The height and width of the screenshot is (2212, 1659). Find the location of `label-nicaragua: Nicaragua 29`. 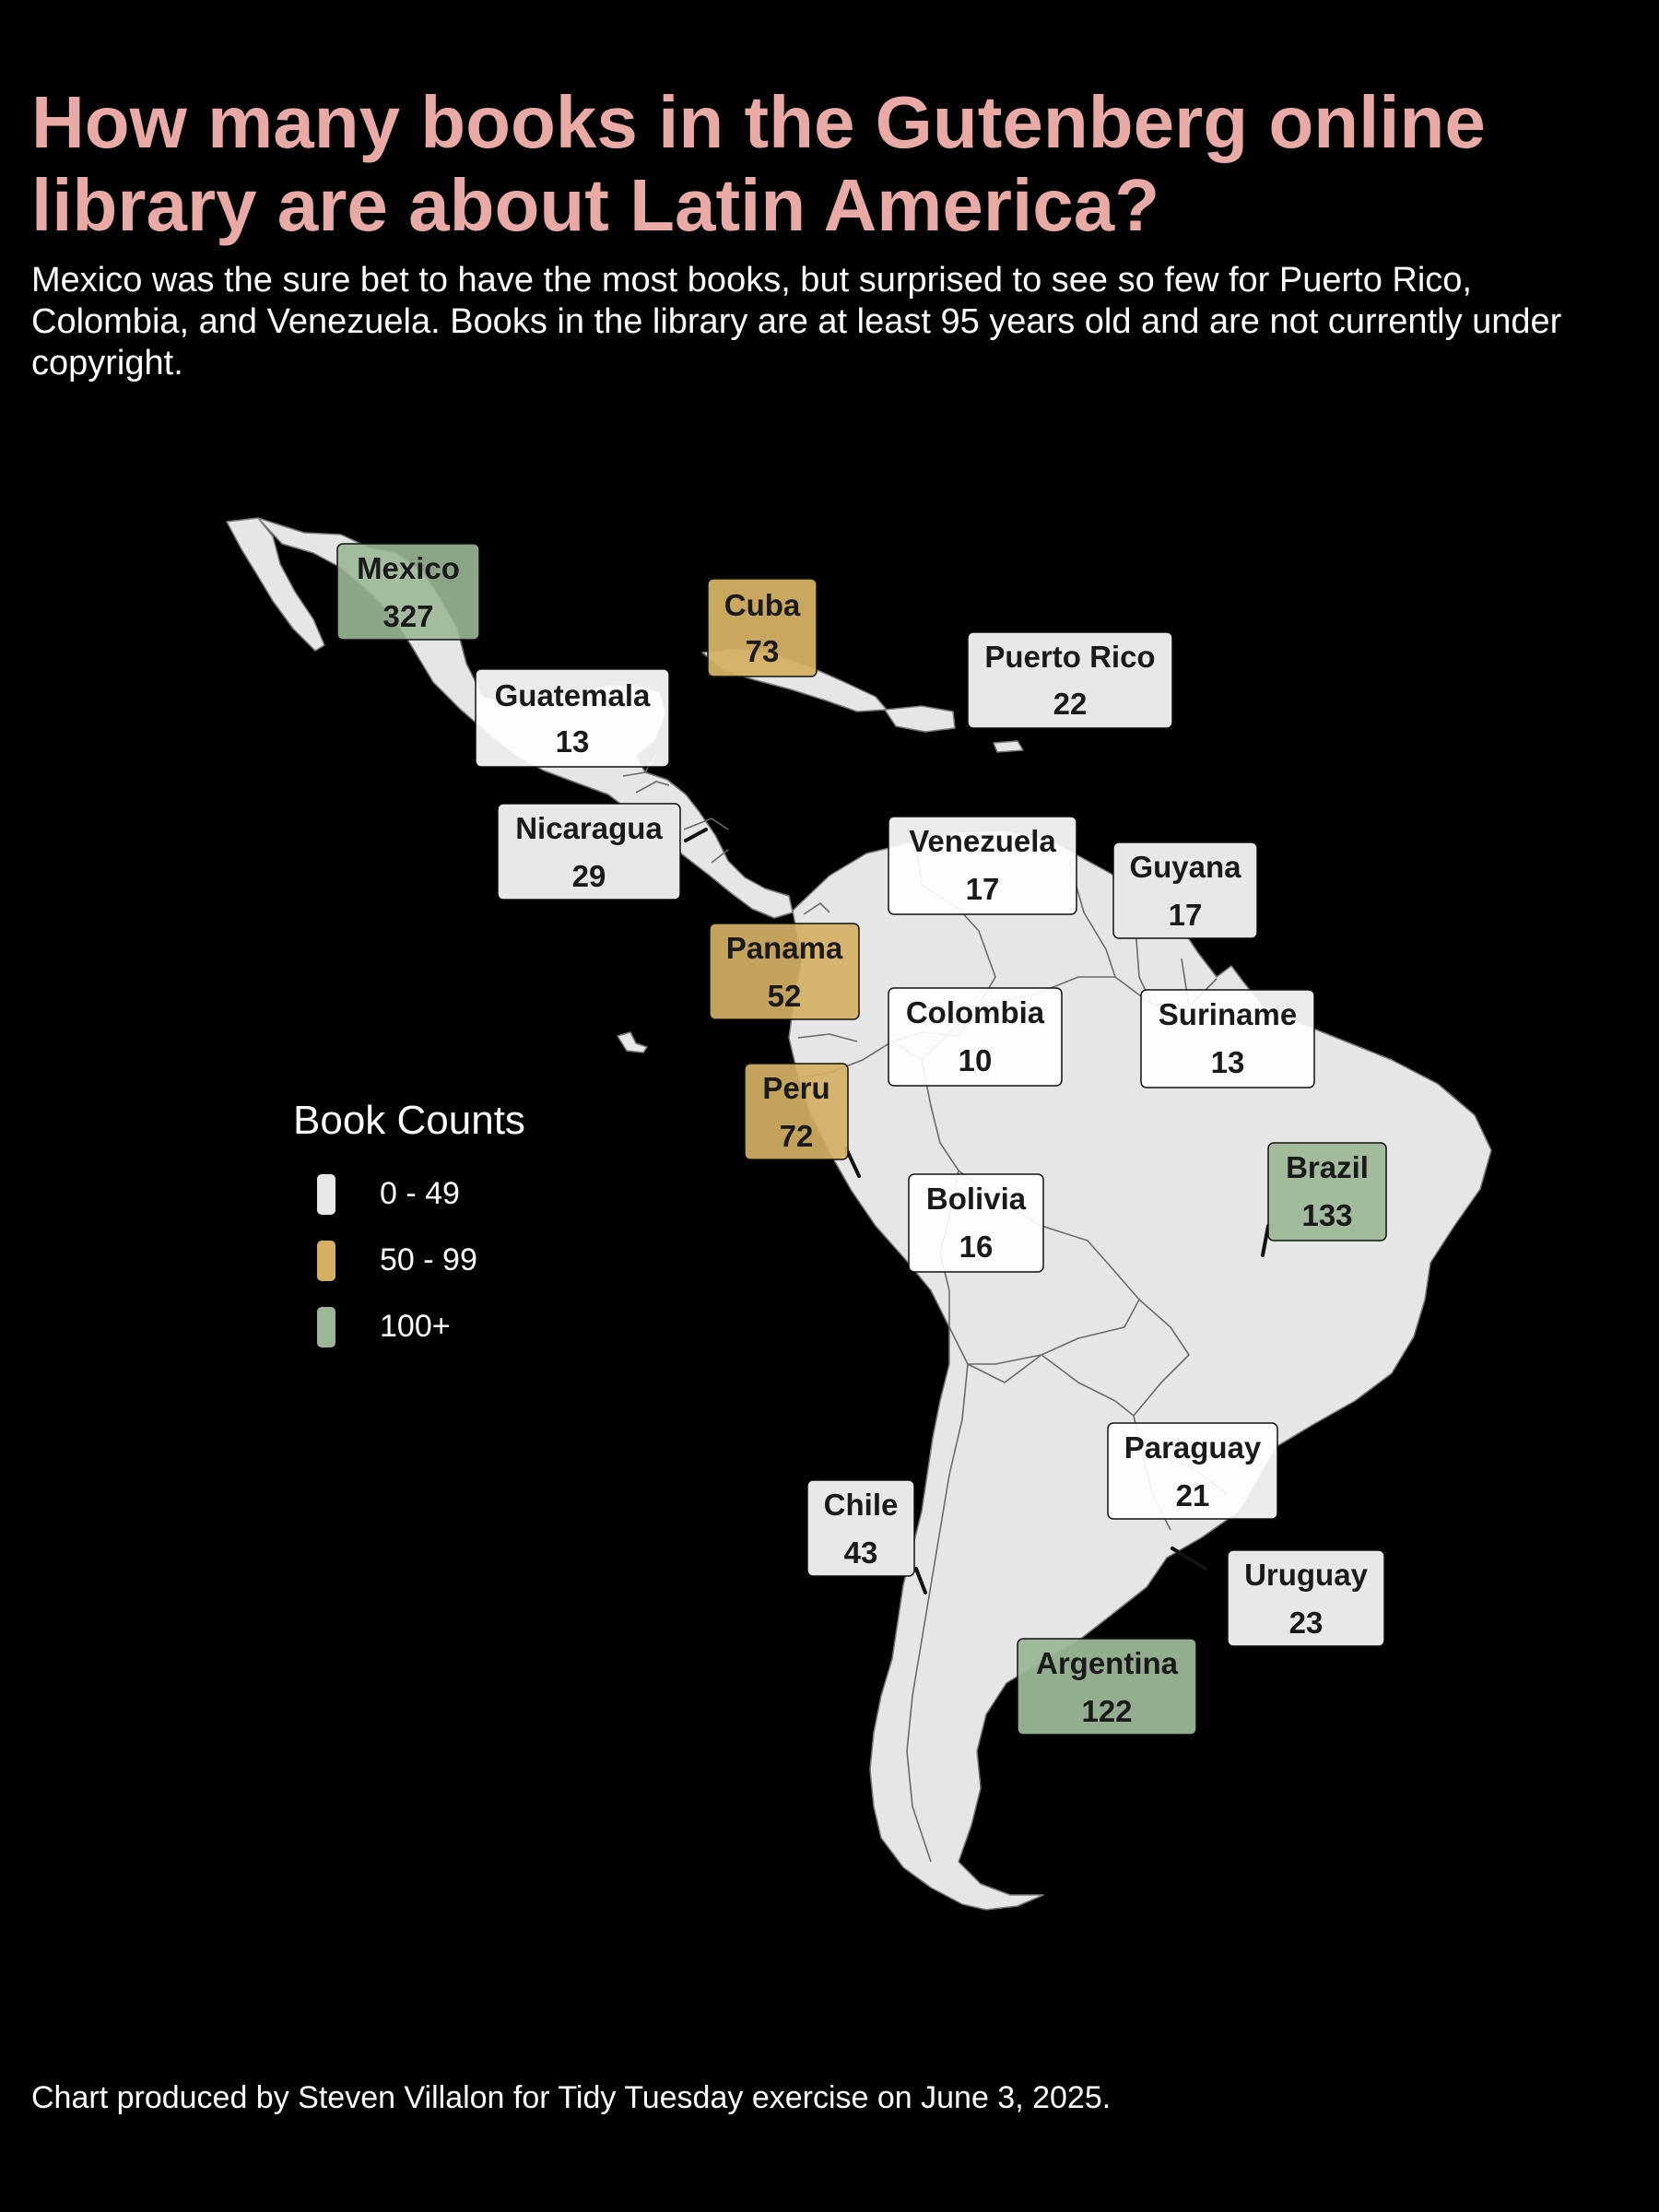

label-nicaragua: Nicaragua 29 is located at coordinates (589, 851).